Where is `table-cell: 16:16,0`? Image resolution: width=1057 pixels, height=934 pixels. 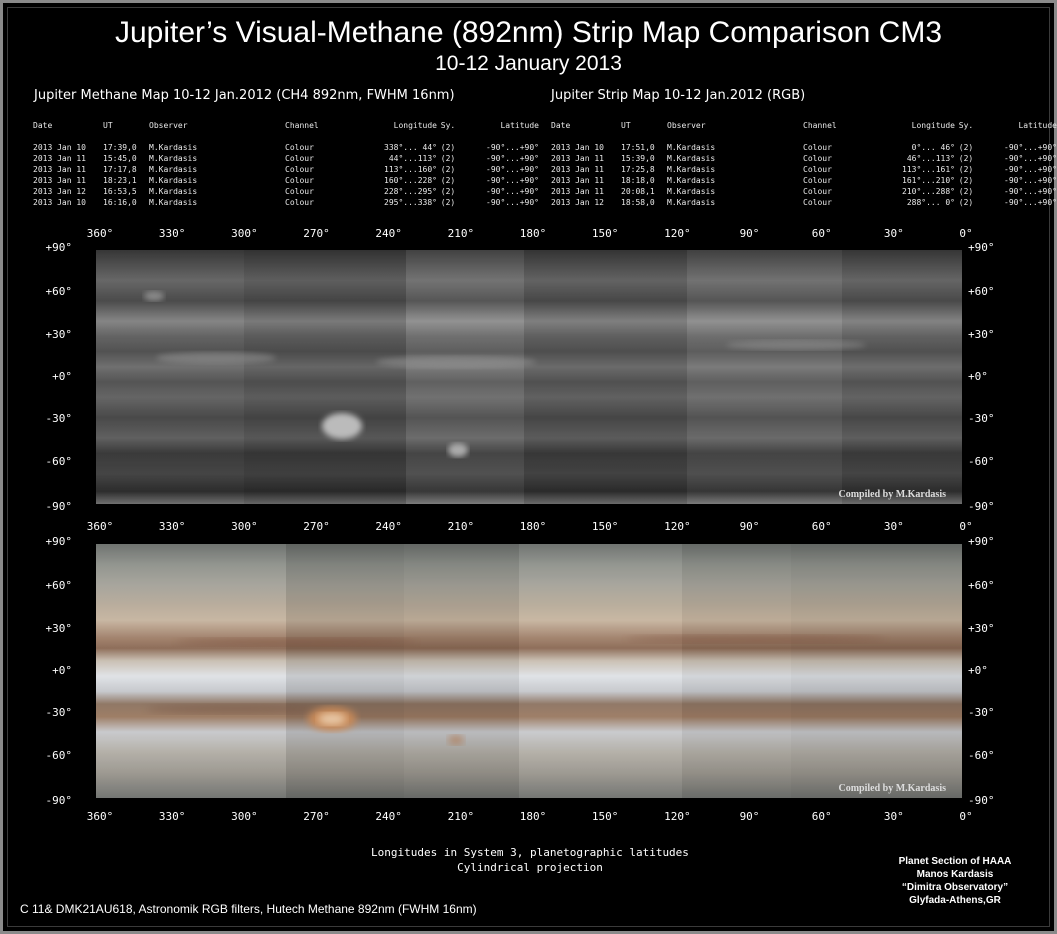
table-cell: 16:16,0 is located at coordinates (120, 202).